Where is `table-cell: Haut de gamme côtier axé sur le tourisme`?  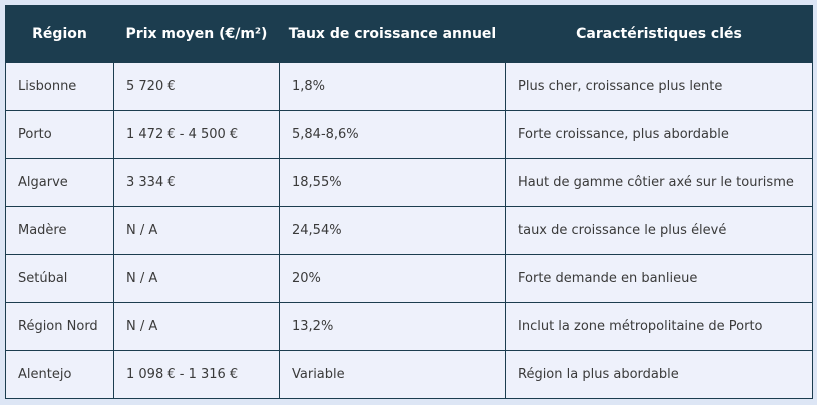 table-cell: Haut de gamme côtier axé sur le tourisme is located at coordinates (659, 182).